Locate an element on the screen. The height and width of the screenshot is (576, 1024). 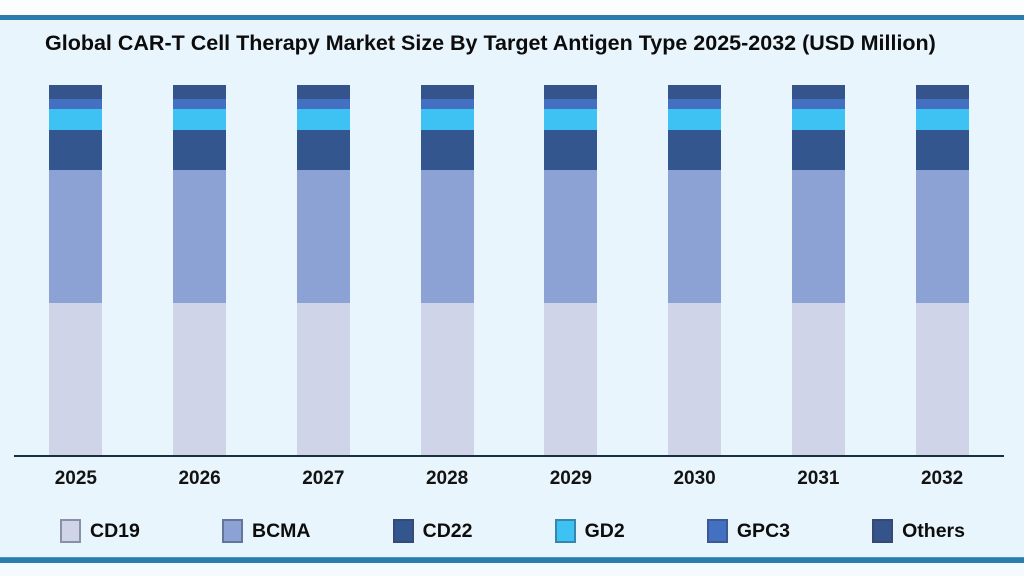
bottom-teal-rule is located at coordinates (512, 560).